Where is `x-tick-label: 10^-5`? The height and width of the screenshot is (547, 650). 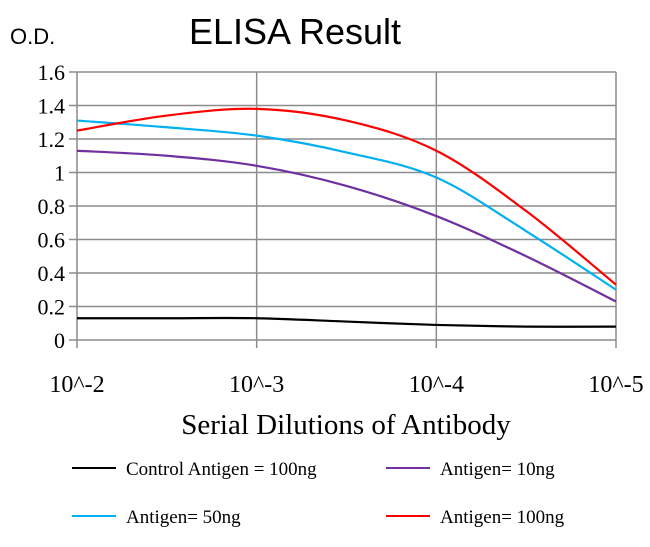 x-tick-label: 10^-5 is located at coordinates (615, 385).